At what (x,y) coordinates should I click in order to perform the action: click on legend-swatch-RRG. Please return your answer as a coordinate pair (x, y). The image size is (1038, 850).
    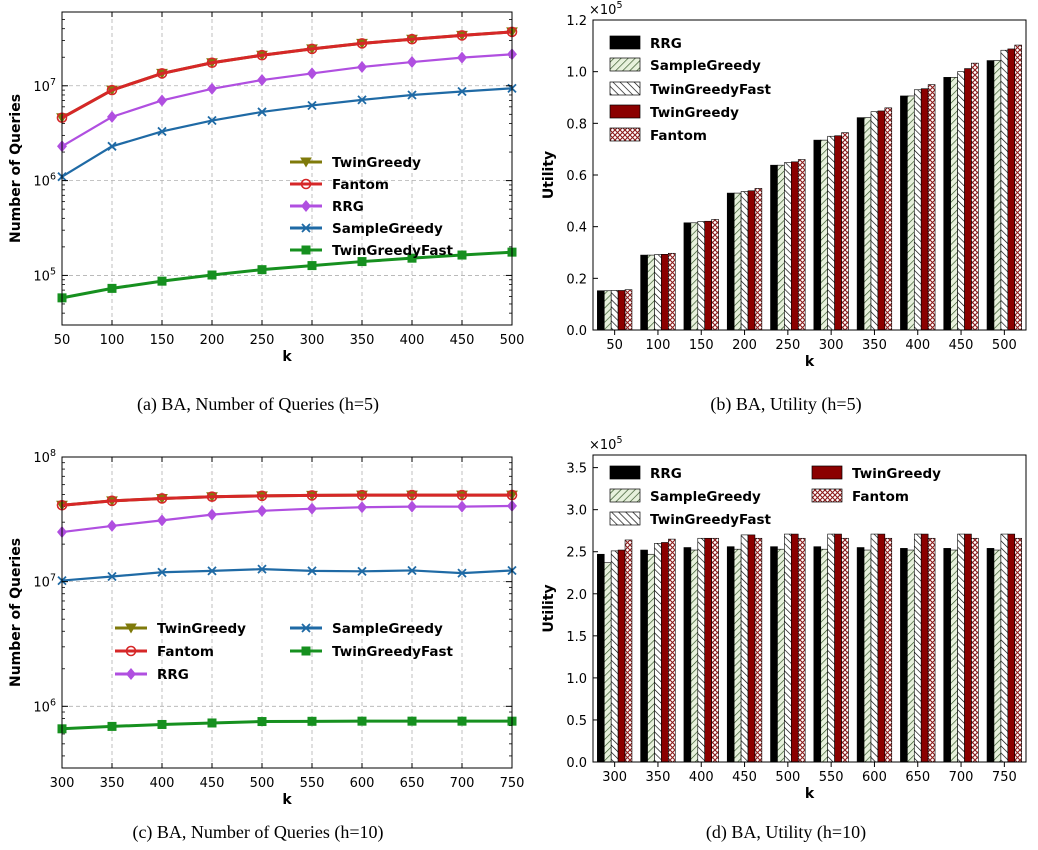
    Looking at the image, I should click on (625, 42).